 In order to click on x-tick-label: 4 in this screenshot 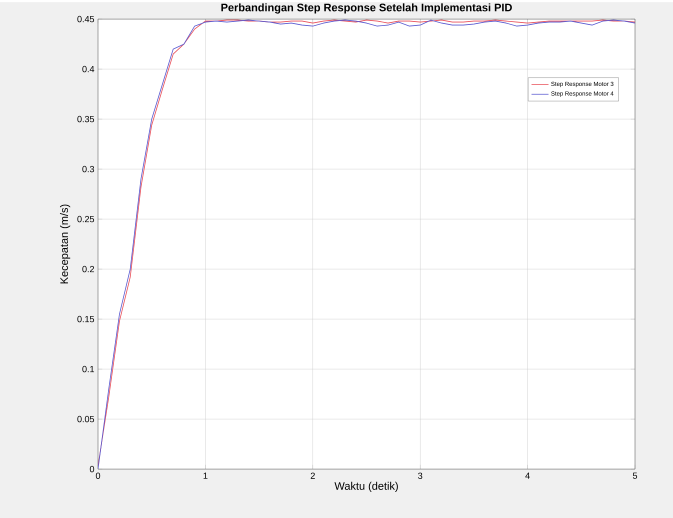, I will do `click(527, 475)`.